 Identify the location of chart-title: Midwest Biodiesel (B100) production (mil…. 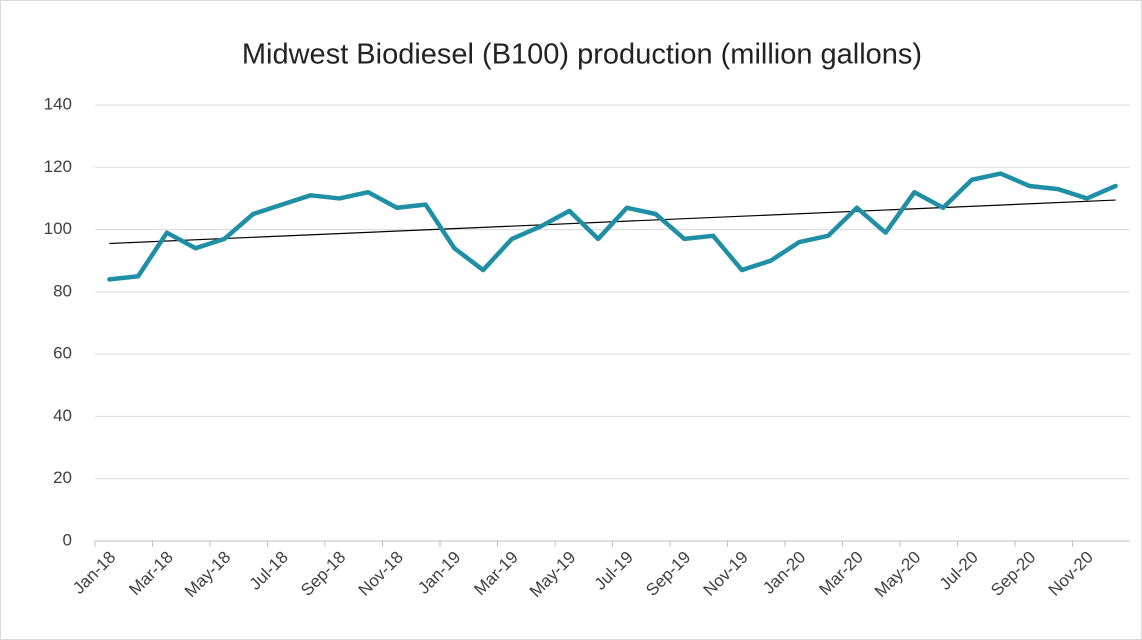
(582, 55).